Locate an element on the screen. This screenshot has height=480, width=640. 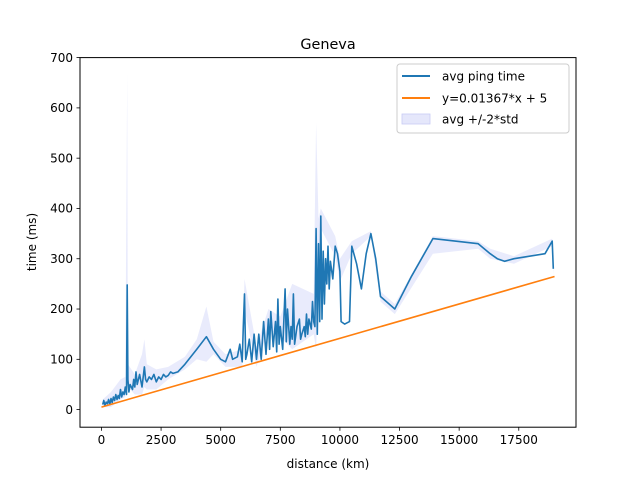
y-axis-ticks: 0 100 200 300 400 500 600 700 is located at coordinates (65, 234).